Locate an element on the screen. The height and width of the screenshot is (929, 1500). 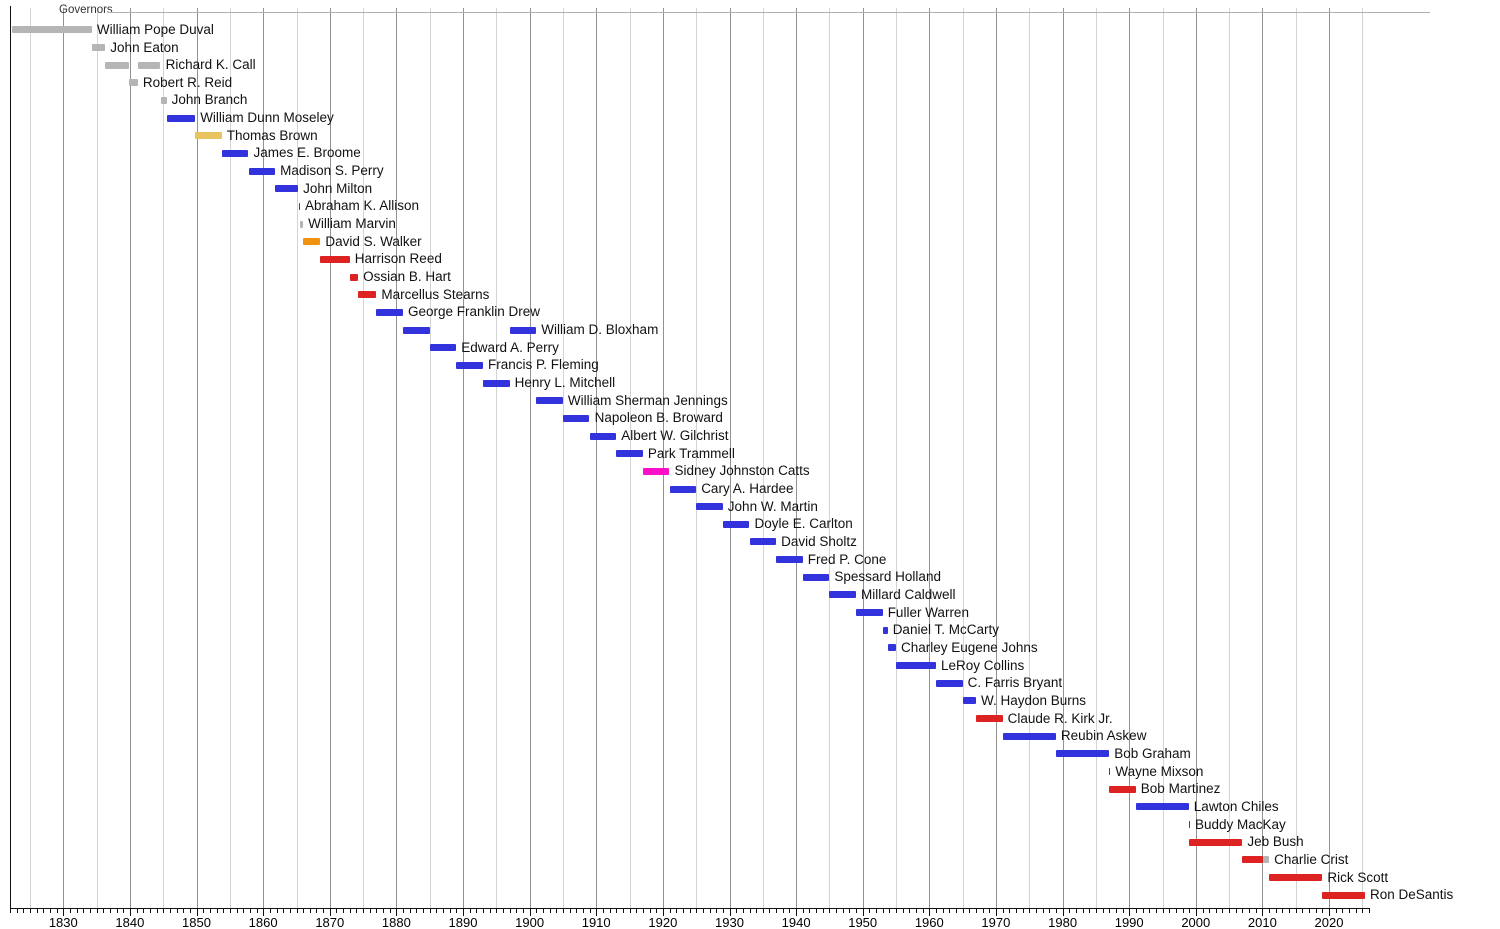
gridline-1990 is located at coordinates (1130, 458).